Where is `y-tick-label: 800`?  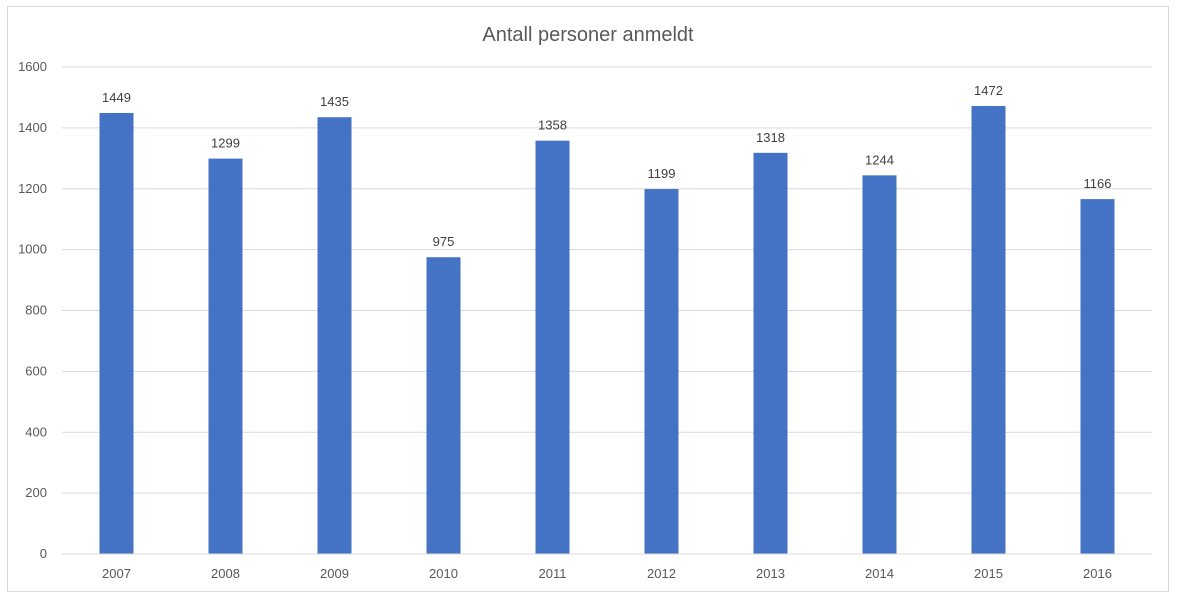
y-tick-label: 800 is located at coordinates (36, 310).